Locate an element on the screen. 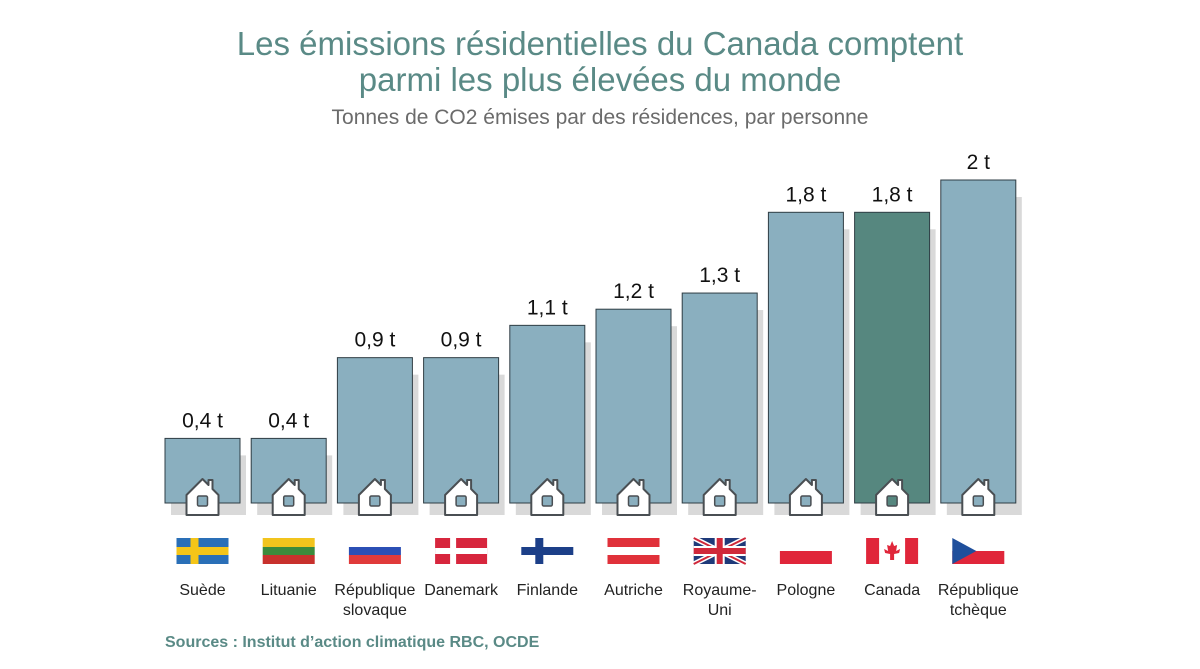 The width and height of the screenshot is (1200, 669). category-label: Uni is located at coordinates (720, 610).